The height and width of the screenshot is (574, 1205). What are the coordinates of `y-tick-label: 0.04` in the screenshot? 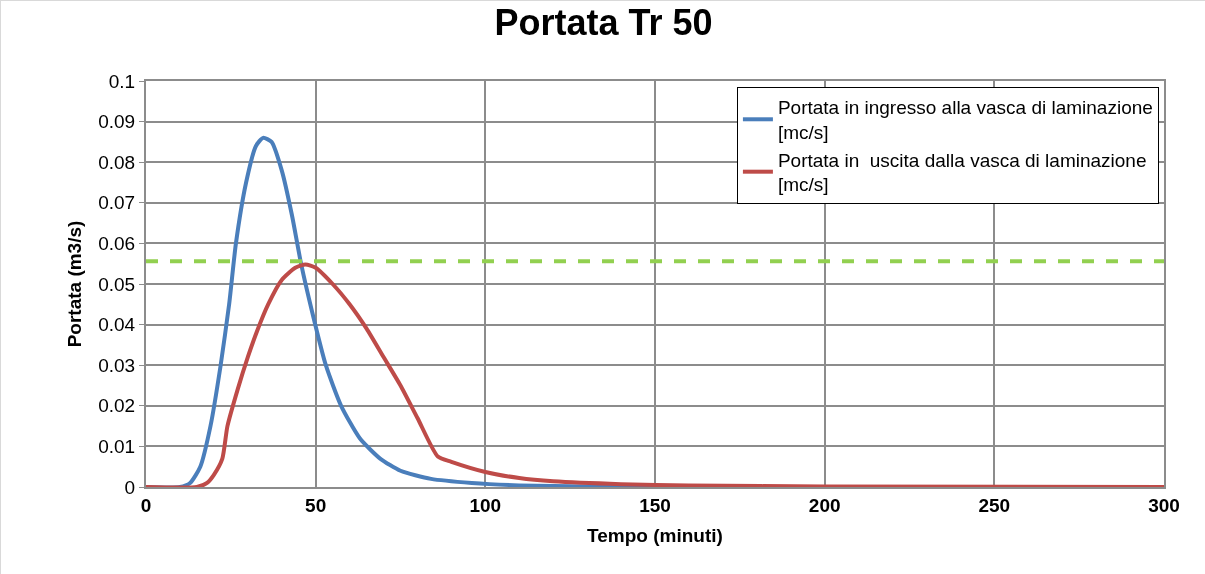 It's located at (117, 325).